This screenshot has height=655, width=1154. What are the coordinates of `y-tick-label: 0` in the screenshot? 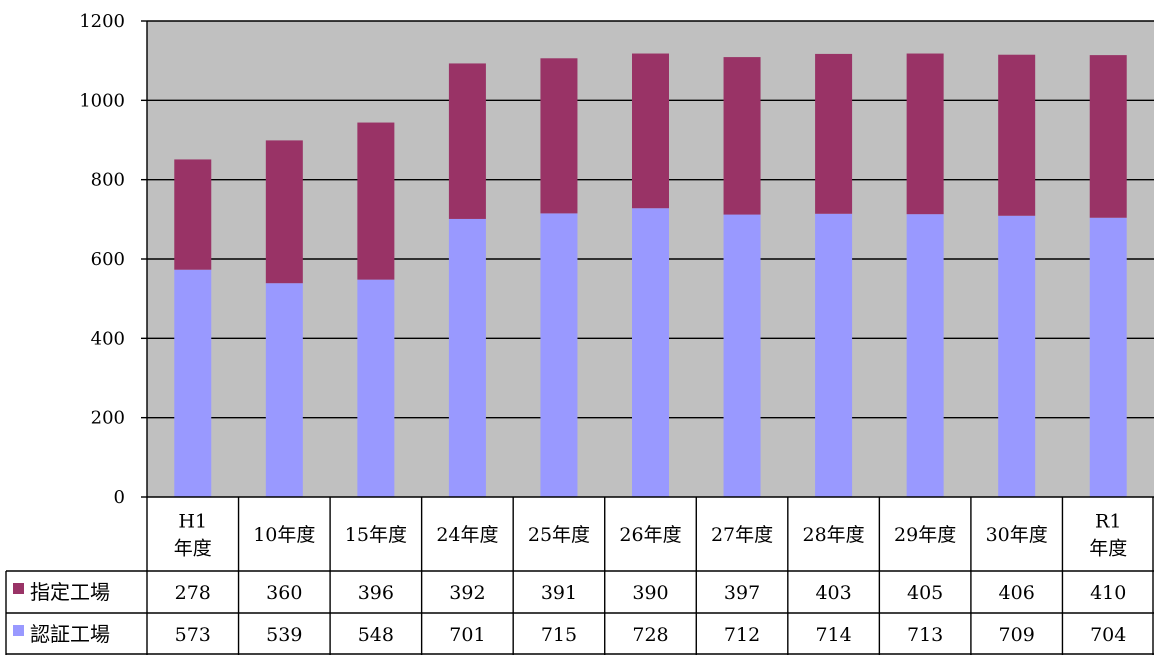 It's located at (119, 497).